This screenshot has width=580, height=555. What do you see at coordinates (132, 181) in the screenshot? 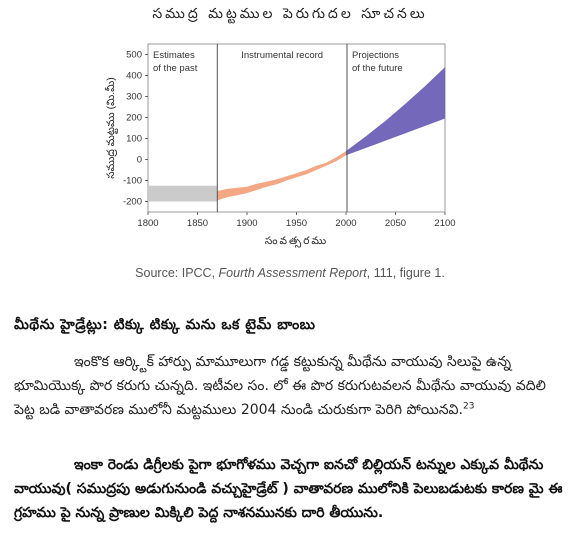
I see `y-tick-label: -100` at bounding box center [132, 181].